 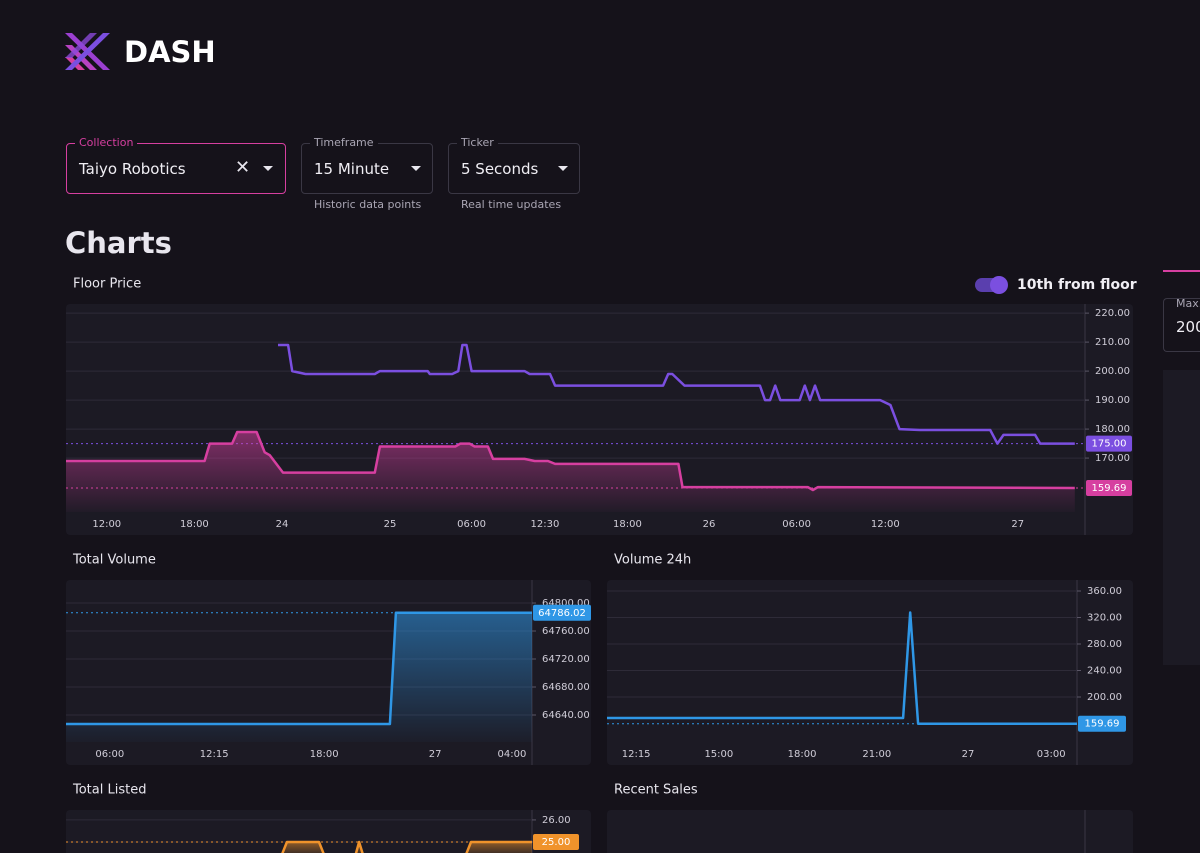 What do you see at coordinates (1112, 458) in the screenshot?
I see `y-tick-label: 170.00` at bounding box center [1112, 458].